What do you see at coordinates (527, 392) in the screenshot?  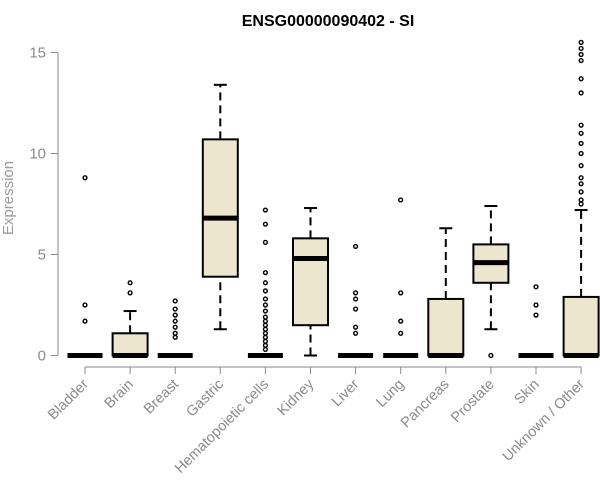 I see `x-tick-label: Skin` at bounding box center [527, 392].